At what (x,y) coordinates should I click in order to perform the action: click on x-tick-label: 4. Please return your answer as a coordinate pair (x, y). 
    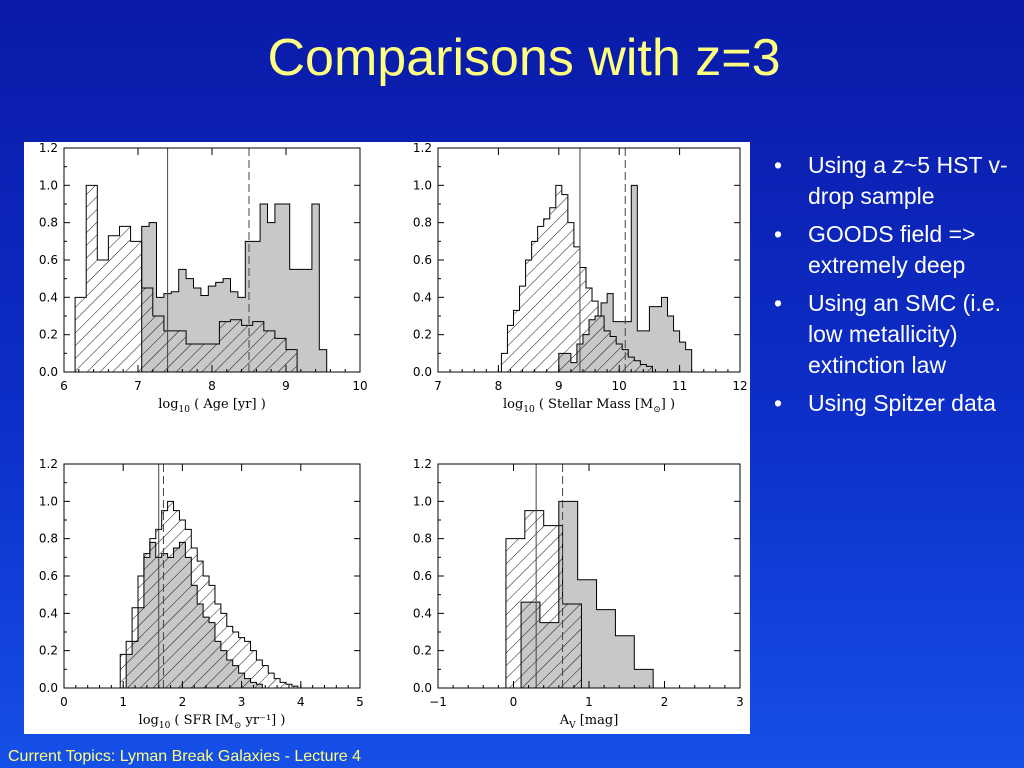
    Looking at the image, I should click on (301, 702).